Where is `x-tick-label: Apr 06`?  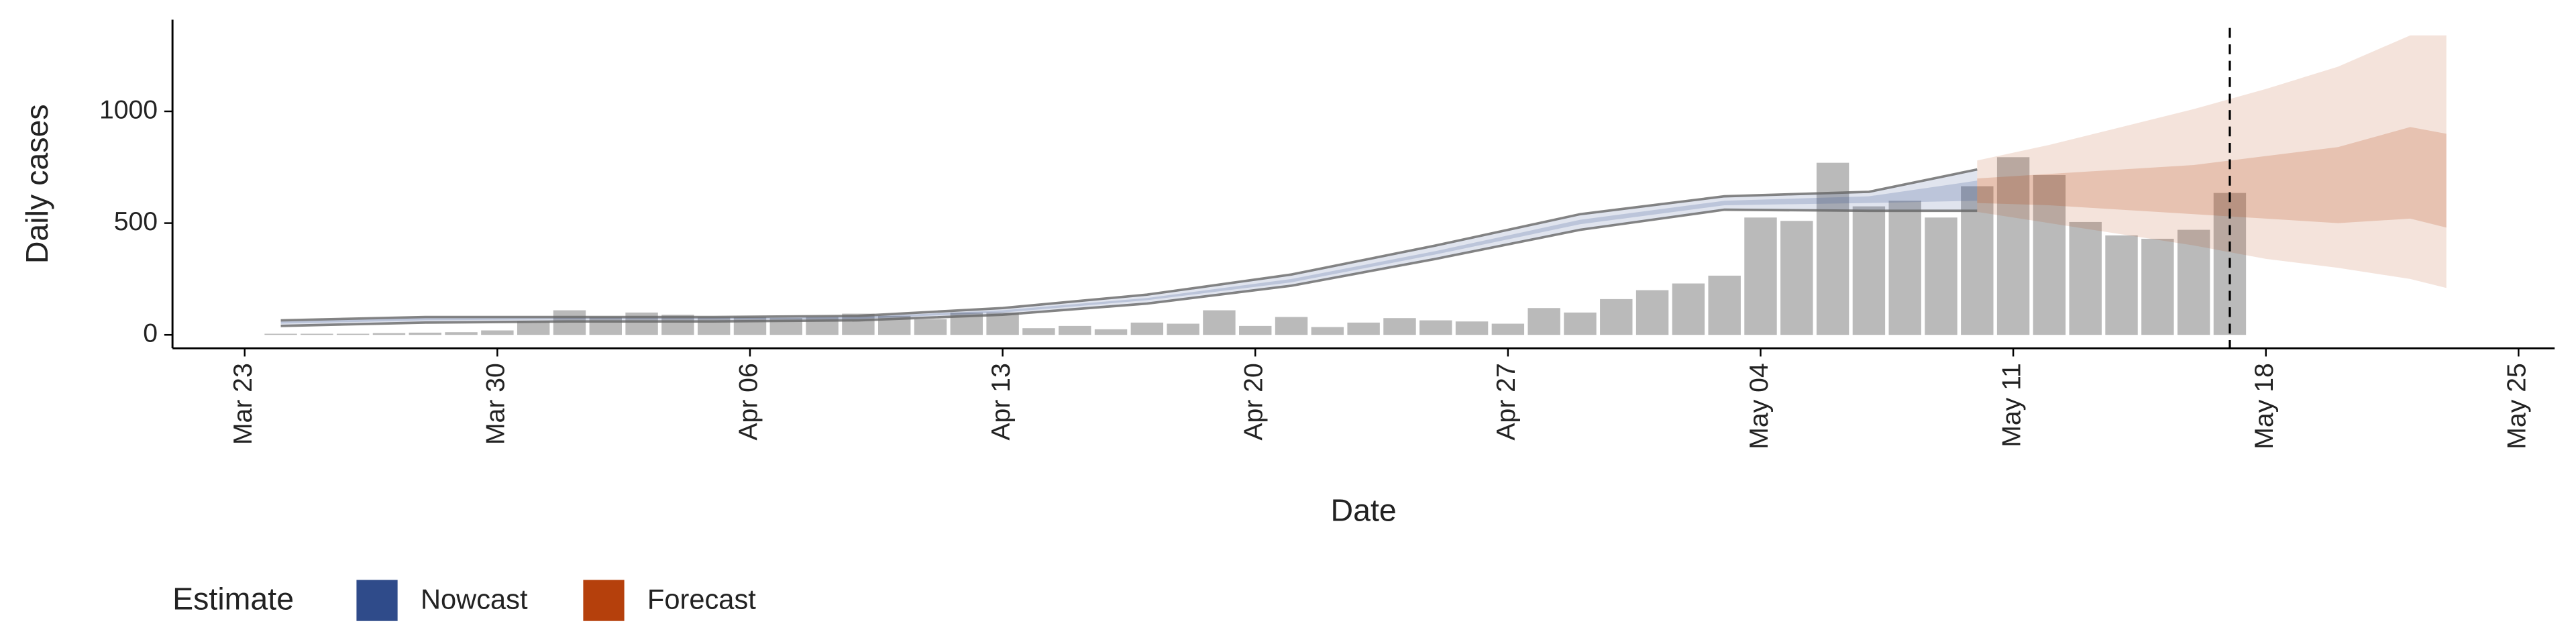
x-tick-label: Apr 06 is located at coordinates (748, 401).